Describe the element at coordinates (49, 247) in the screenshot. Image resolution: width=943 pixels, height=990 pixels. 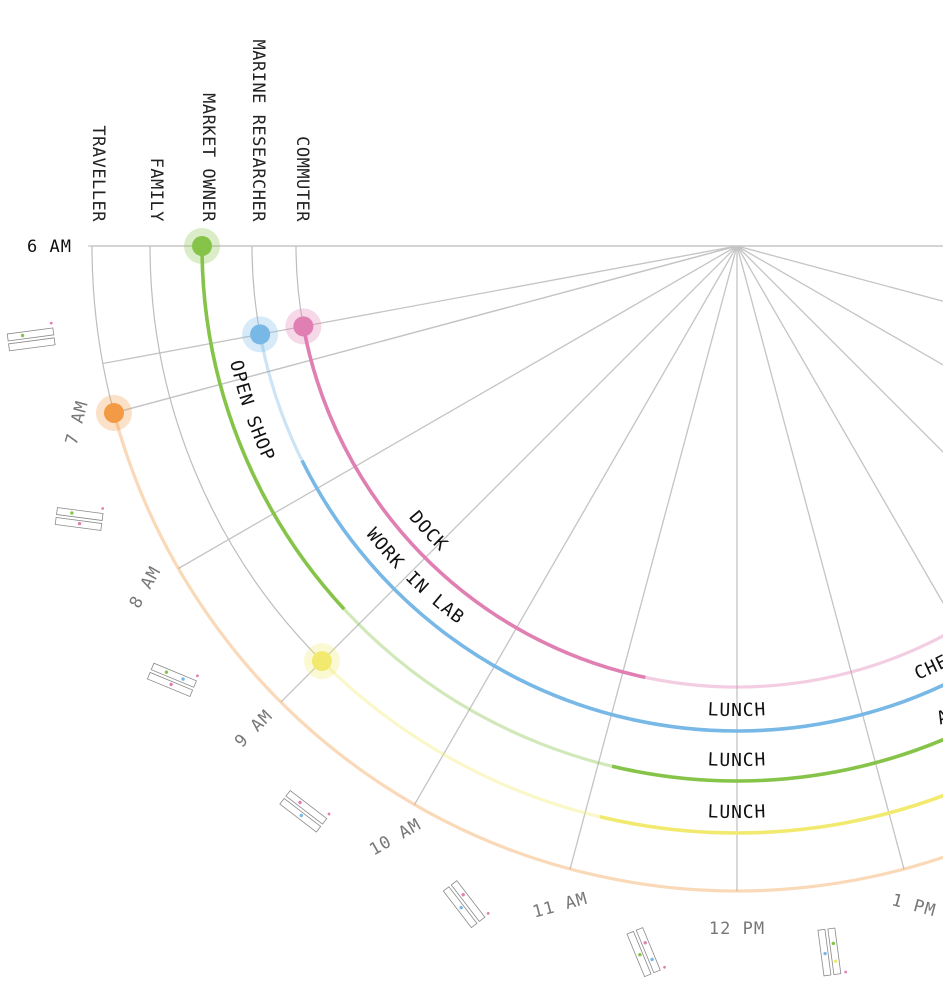
I see `hour-label: 6 AM` at that location.